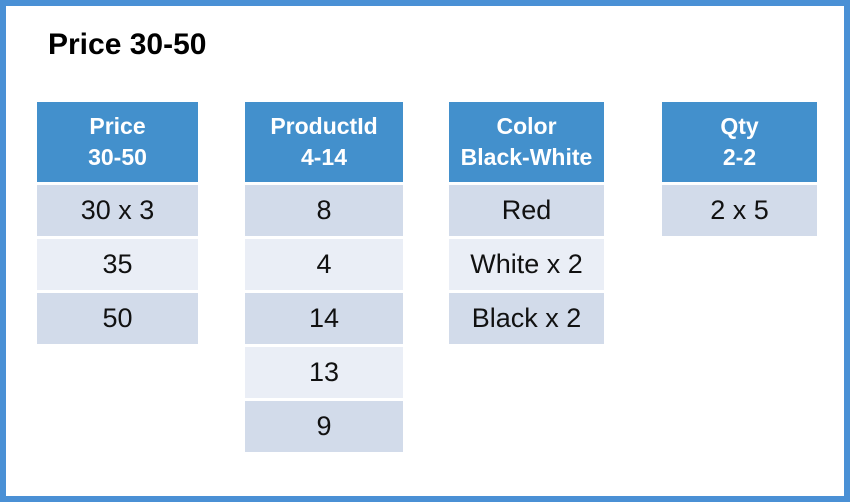 This screenshot has height=502, width=850. Describe the element at coordinates (324, 264) in the screenshot. I see `table-row: 4` at that location.